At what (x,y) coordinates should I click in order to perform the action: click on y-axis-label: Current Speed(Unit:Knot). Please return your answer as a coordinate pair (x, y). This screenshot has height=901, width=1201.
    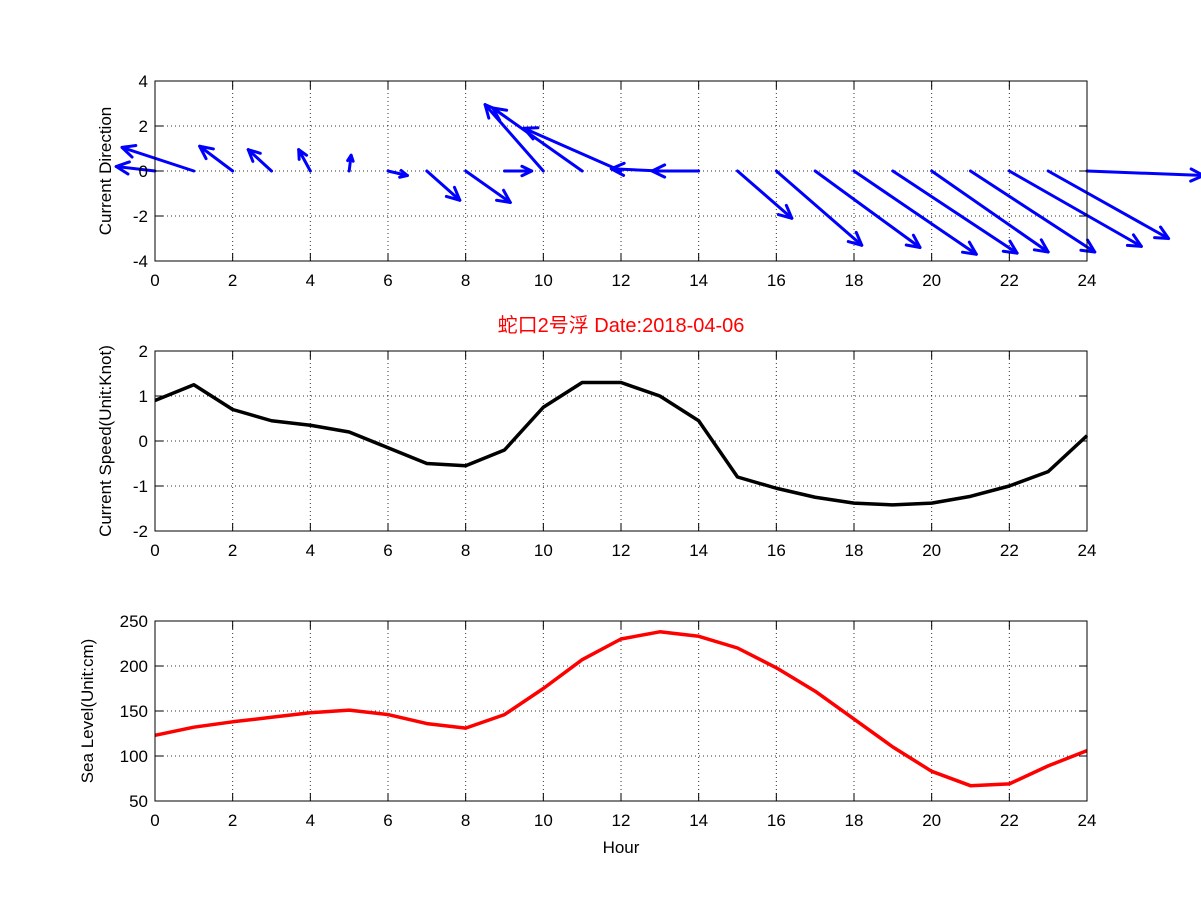
    Looking at the image, I should click on (105, 441).